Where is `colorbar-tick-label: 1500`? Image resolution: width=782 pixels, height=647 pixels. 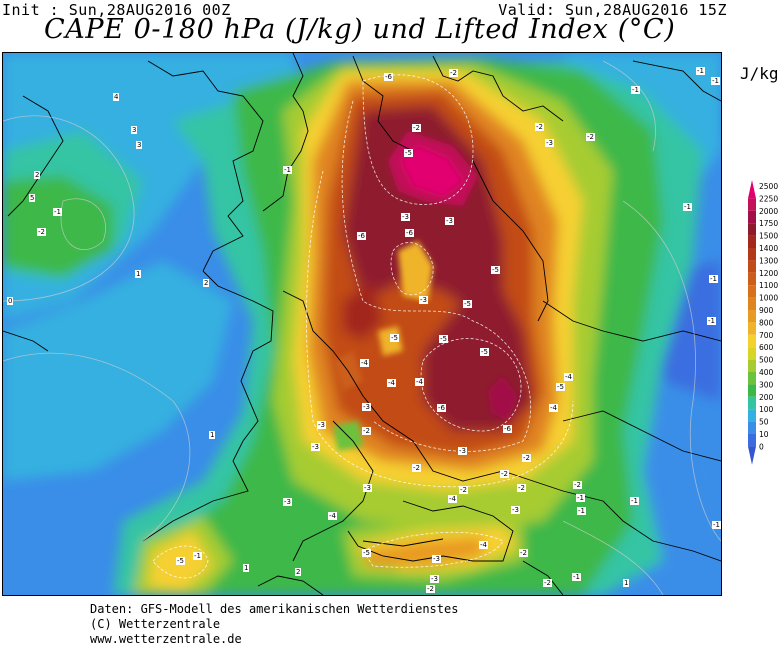
colorbar-tick-label: 1500 is located at coordinates (768, 236).